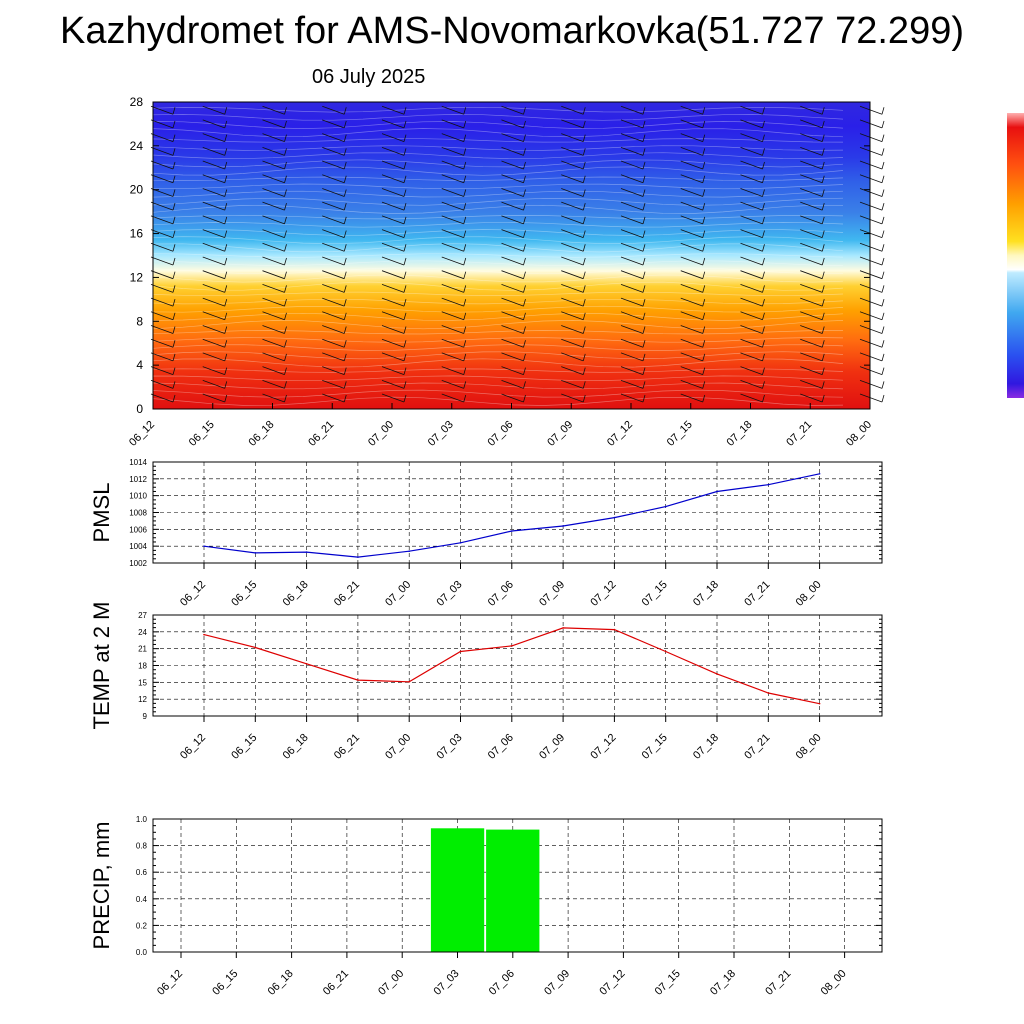 The image size is (1024, 1024). What do you see at coordinates (620, 434) in the screenshot?
I see `heatmap-x-tick-label: 07_12` at bounding box center [620, 434].